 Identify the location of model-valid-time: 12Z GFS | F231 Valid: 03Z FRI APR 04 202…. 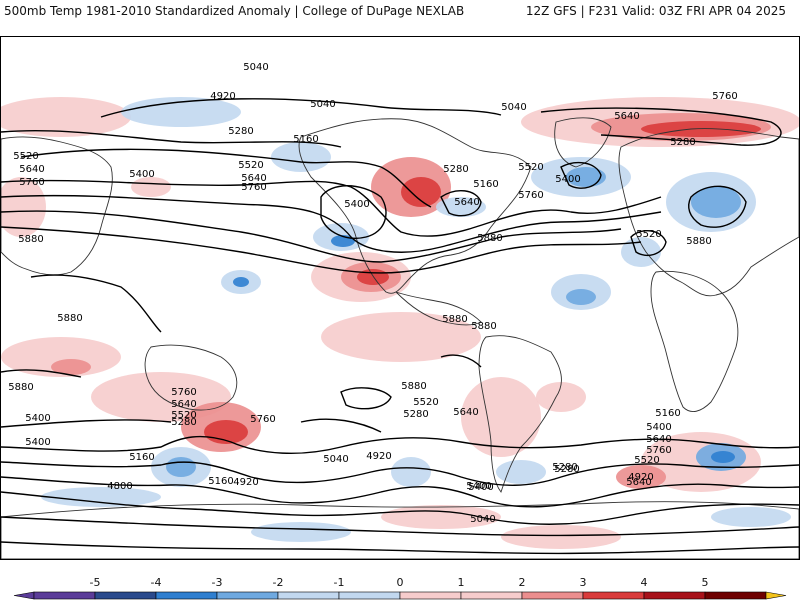
(655, 11).